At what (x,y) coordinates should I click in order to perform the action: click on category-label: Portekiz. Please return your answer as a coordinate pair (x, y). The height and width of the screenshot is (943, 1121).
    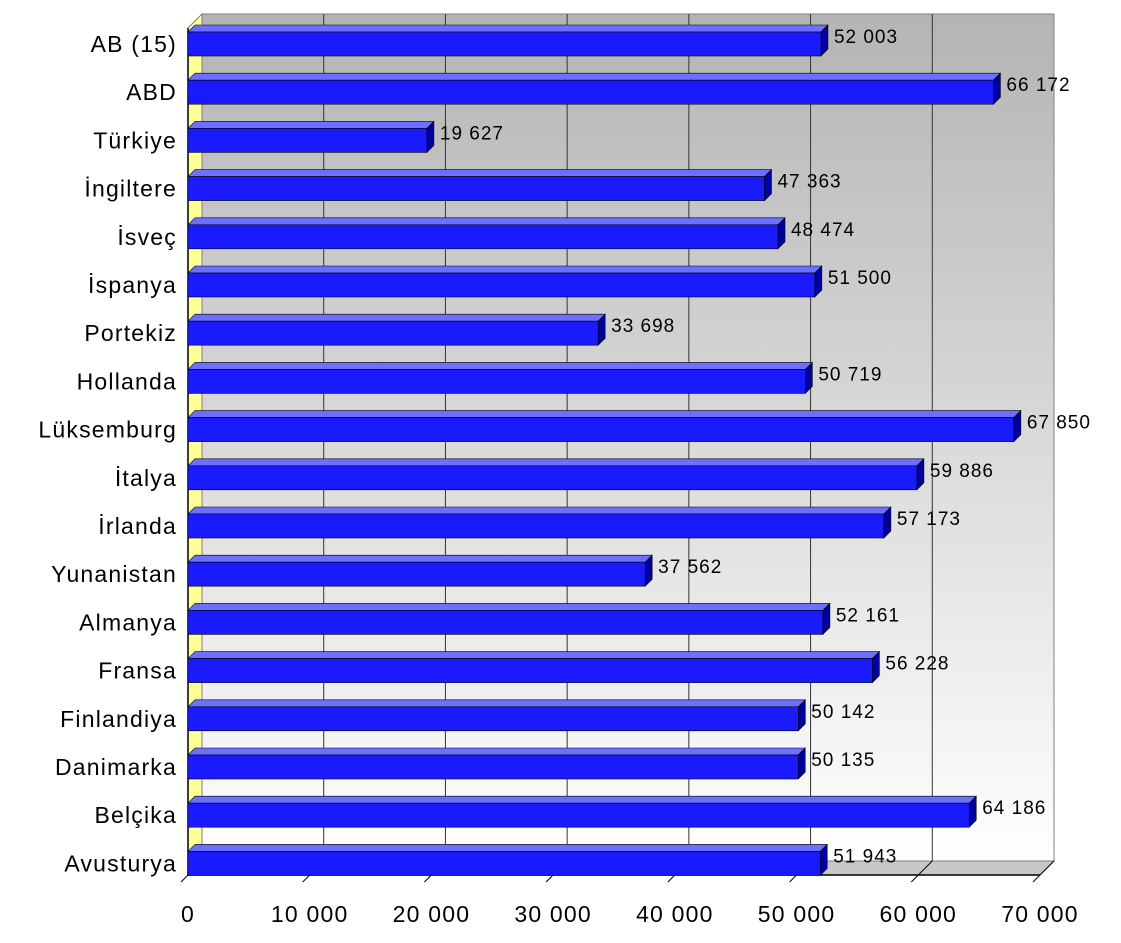
    Looking at the image, I should click on (130, 333).